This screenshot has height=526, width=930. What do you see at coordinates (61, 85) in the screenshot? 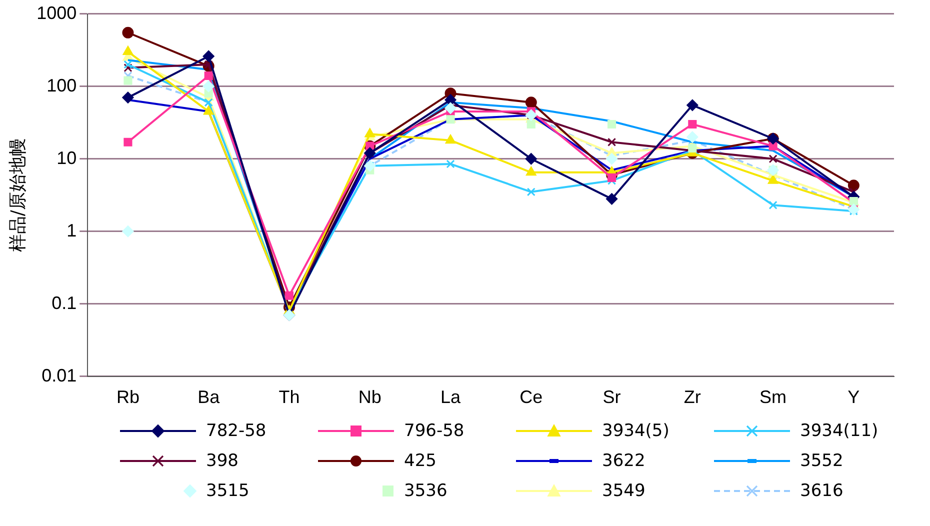
I see `y-tick-label: 100` at bounding box center [61, 85].